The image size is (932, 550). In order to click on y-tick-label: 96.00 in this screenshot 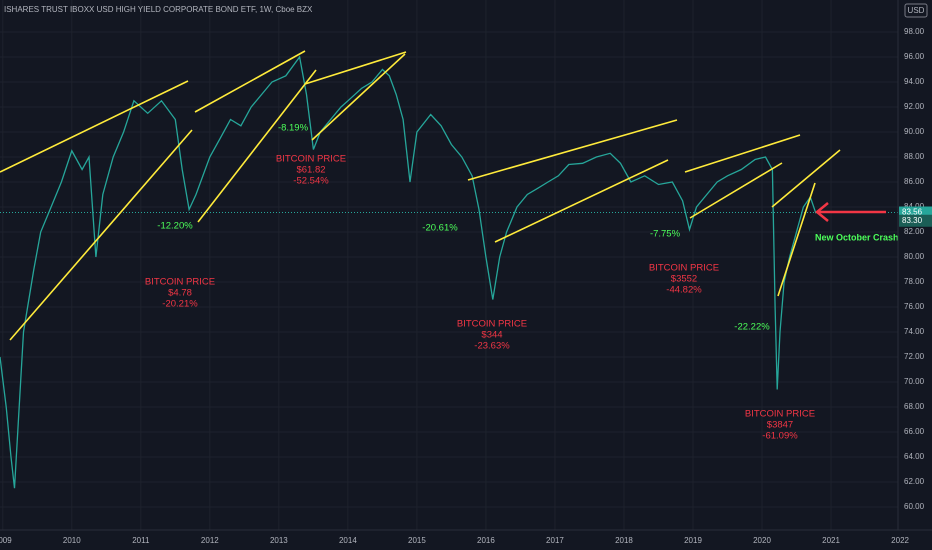, I will do `click(914, 56)`.